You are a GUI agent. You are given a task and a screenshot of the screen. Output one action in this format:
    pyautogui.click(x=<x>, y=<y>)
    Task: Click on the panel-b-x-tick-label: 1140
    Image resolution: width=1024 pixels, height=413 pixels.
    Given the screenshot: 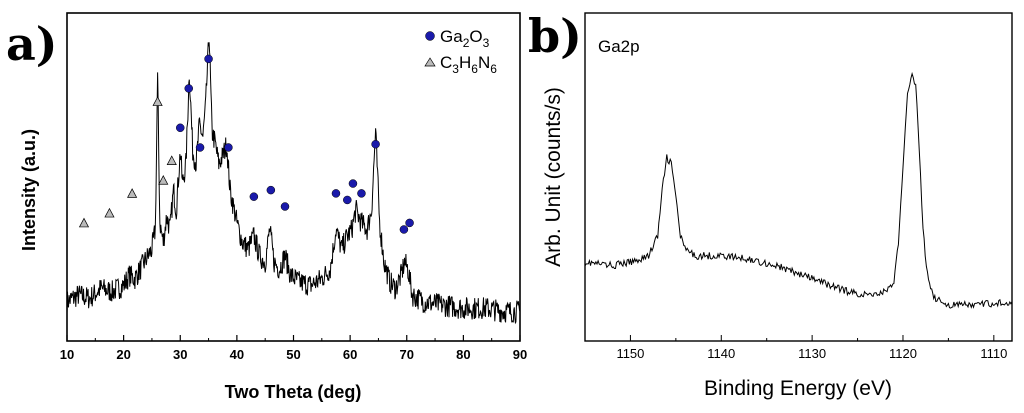 What is the action you would take?
    pyautogui.click(x=721, y=353)
    